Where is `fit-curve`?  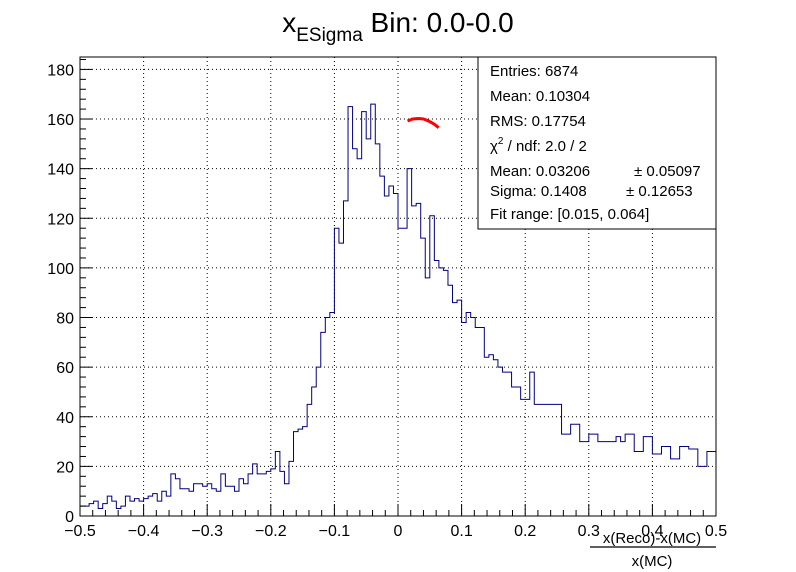 fit-curve is located at coordinates (423, 123).